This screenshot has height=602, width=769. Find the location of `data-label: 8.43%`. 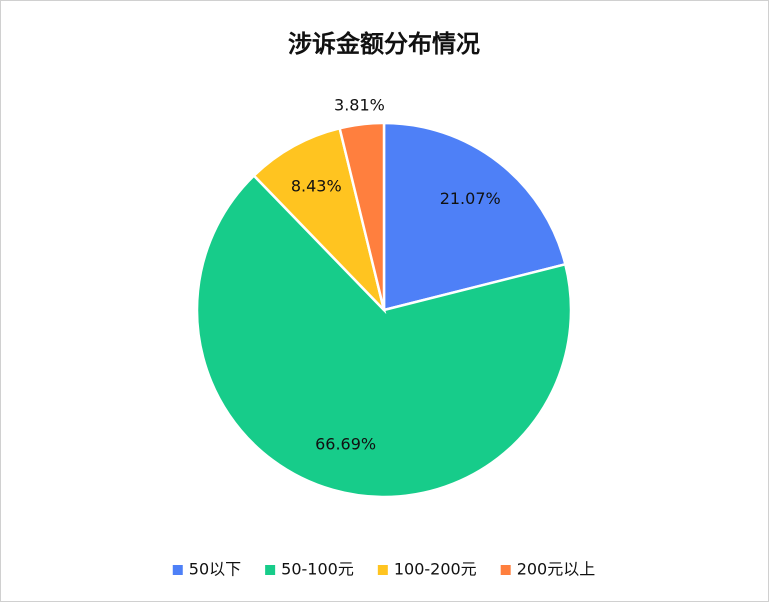

data-label: 8.43% is located at coordinates (316, 186).